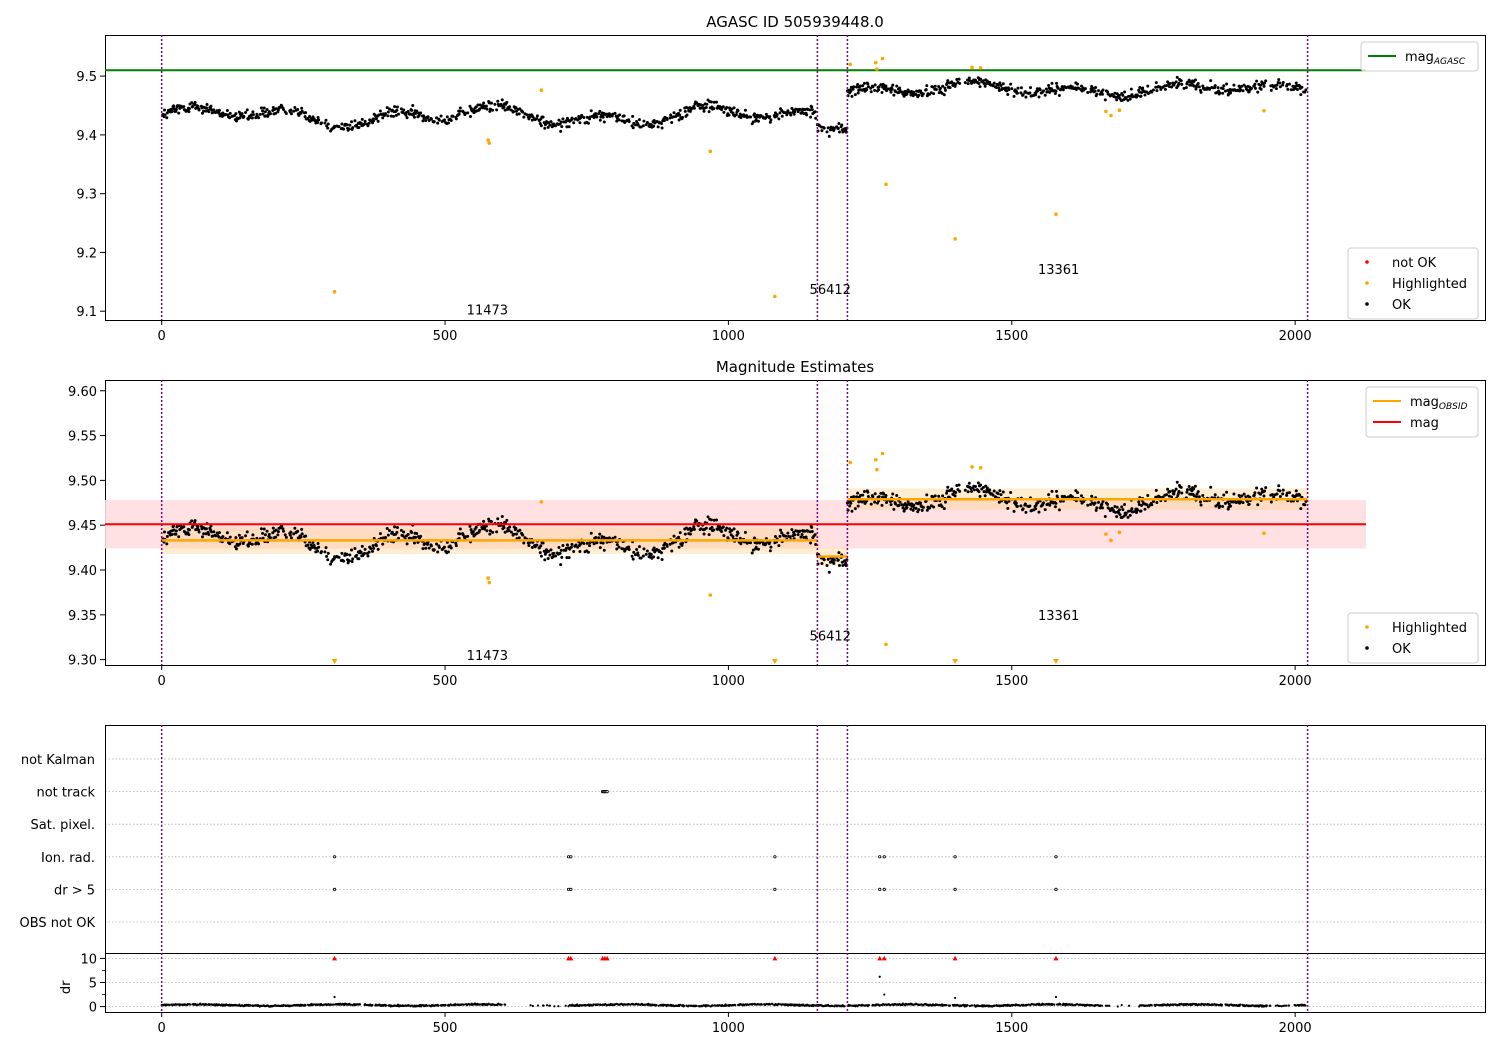 This screenshot has height=1050, width=1500. What do you see at coordinates (86, 77) in the screenshot?
I see `agasc-y-tick-label: 9.5` at bounding box center [86, 77].